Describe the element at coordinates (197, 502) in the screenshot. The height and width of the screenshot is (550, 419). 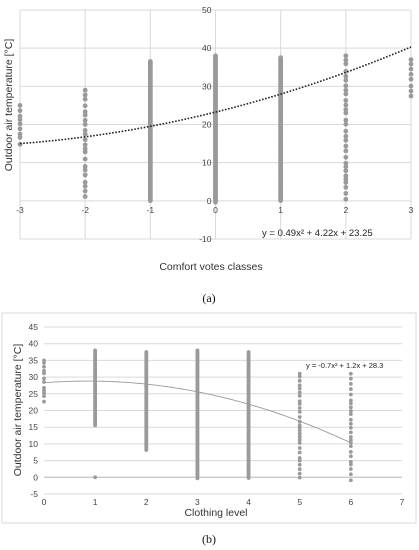
I see `b-x-tick-label: 3` at that location.